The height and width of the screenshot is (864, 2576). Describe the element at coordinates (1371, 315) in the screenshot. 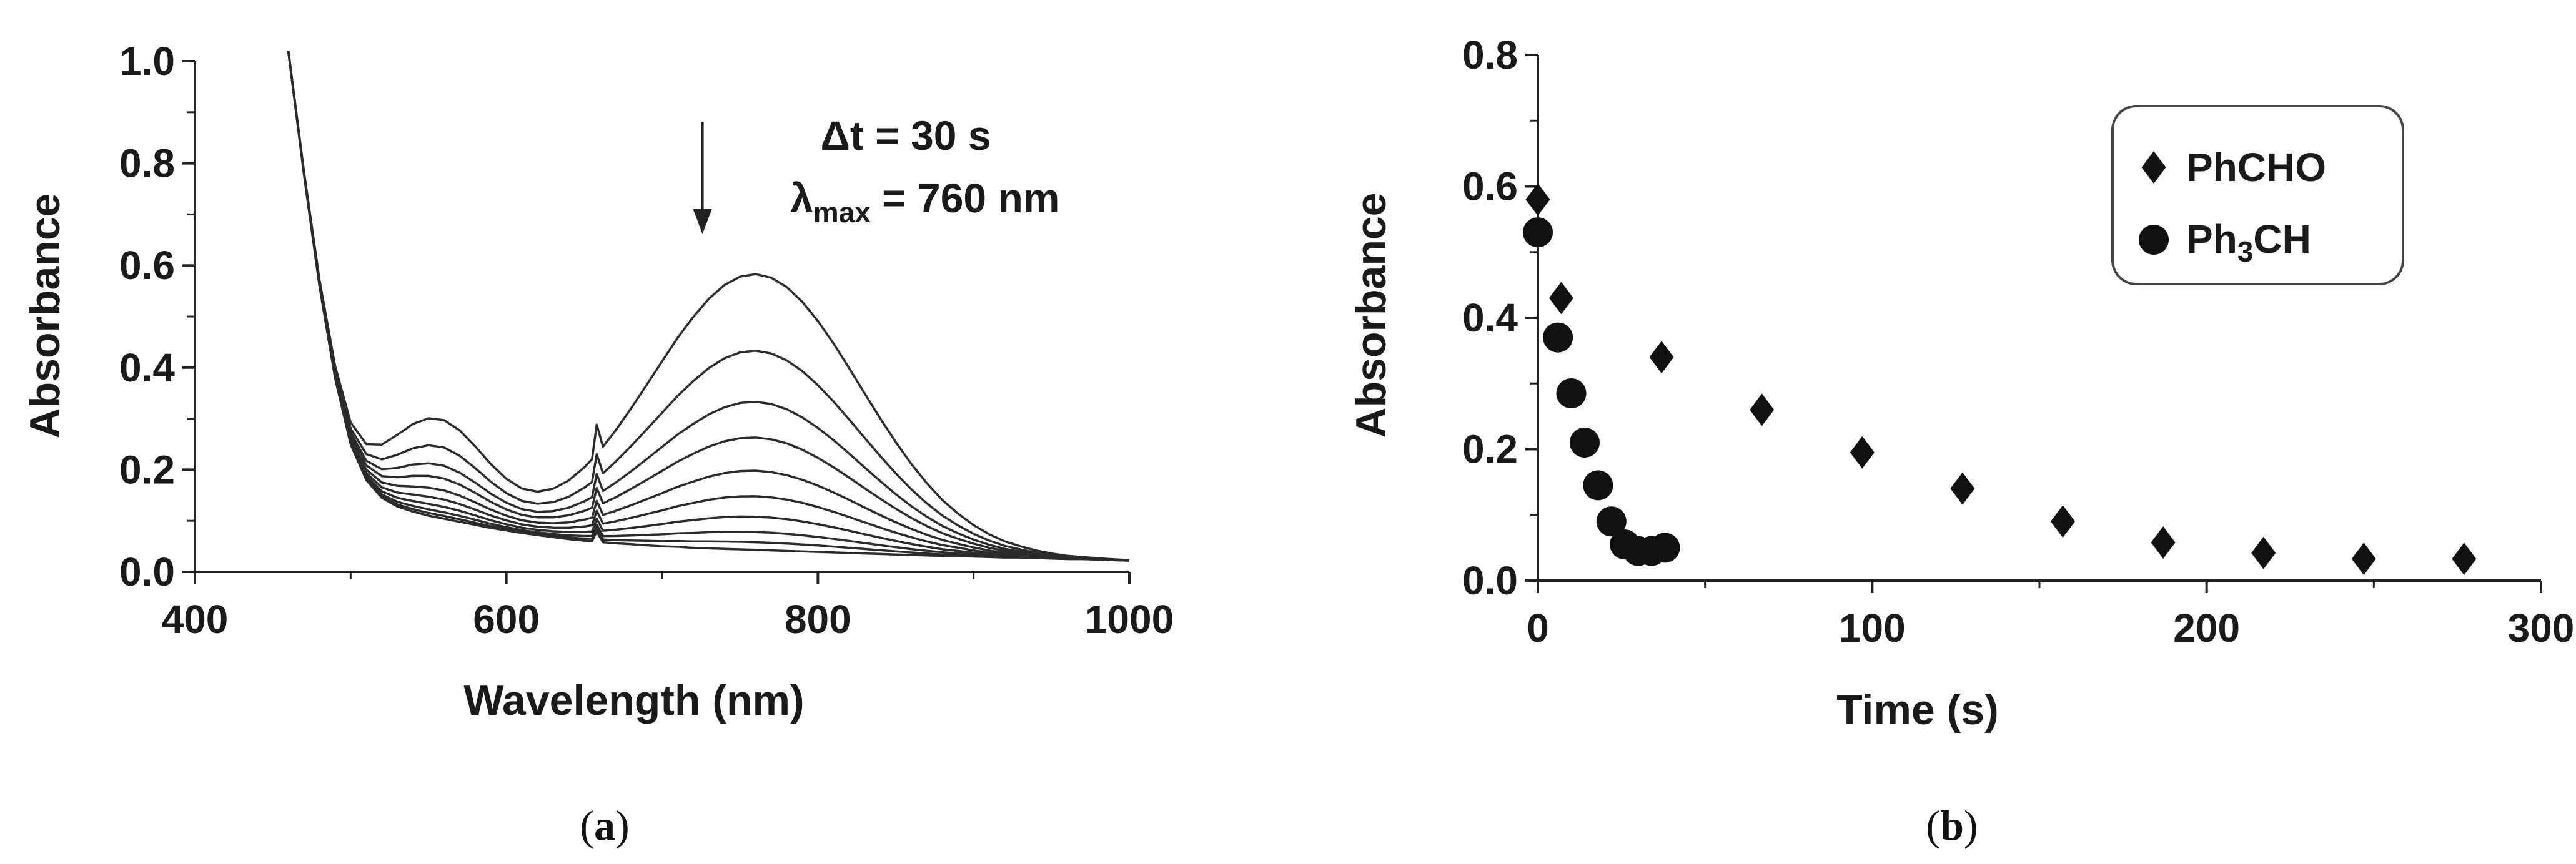

I see `panel-b-y-axis-label: Absorbance` at that location.